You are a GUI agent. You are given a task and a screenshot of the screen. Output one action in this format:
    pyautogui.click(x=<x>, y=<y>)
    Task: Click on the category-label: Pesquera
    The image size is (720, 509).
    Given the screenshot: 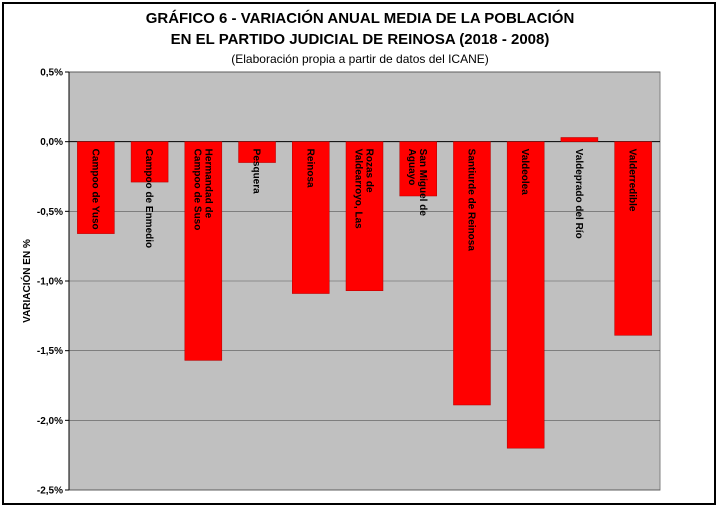 What is the action you would take?
    pyautogui.click(x=256, y=171)
    